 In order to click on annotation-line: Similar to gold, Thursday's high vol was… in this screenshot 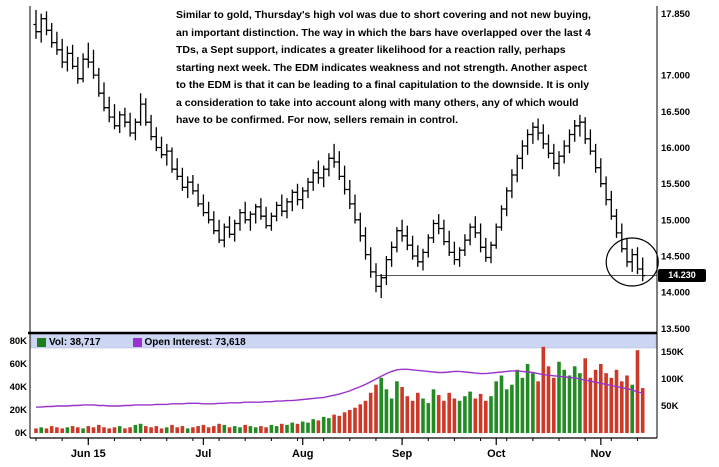, I will do `click(383, 15)`.